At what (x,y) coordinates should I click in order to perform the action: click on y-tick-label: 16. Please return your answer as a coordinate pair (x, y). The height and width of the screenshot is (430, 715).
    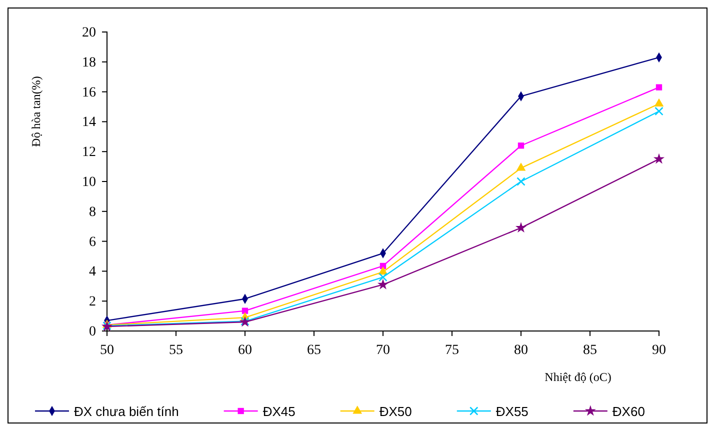
    Looking at the image, I should click on (89, 92).